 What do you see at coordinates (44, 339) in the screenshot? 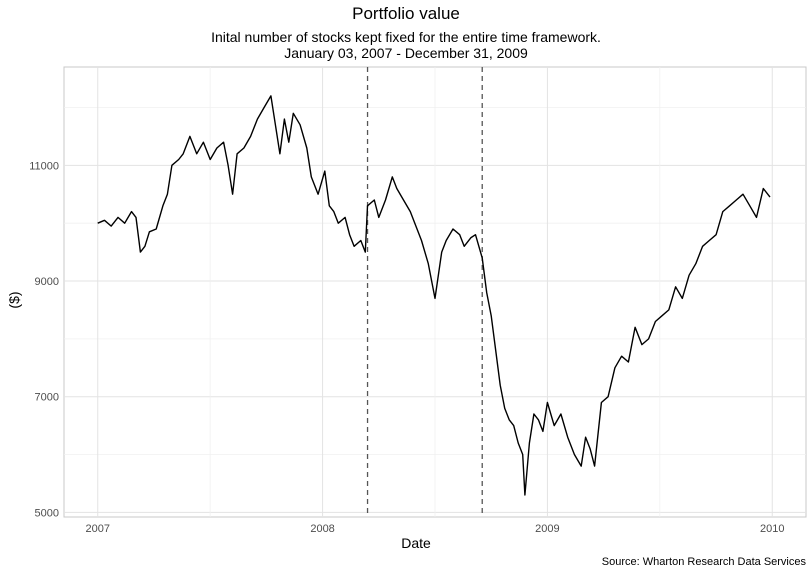
I see `y-axis-ticks: 5000 7000 9000 11000` at bounding box center [44, 339].